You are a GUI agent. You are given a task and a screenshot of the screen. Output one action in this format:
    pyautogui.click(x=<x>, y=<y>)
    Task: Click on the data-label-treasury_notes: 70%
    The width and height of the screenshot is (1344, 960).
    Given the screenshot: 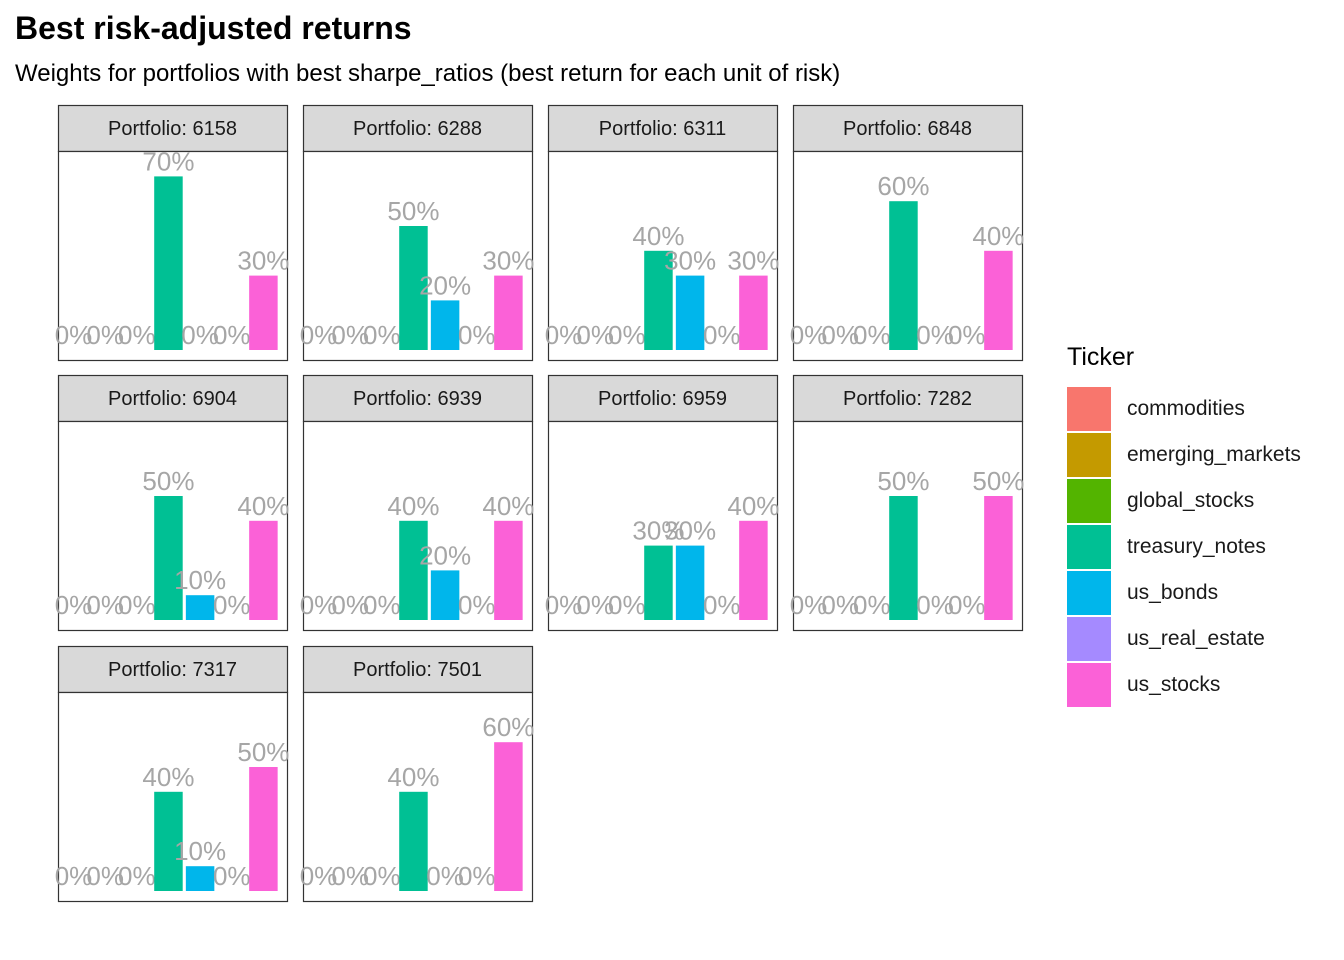 What is the action you would take?
    pyautogui.click(x=168, y=161)
    